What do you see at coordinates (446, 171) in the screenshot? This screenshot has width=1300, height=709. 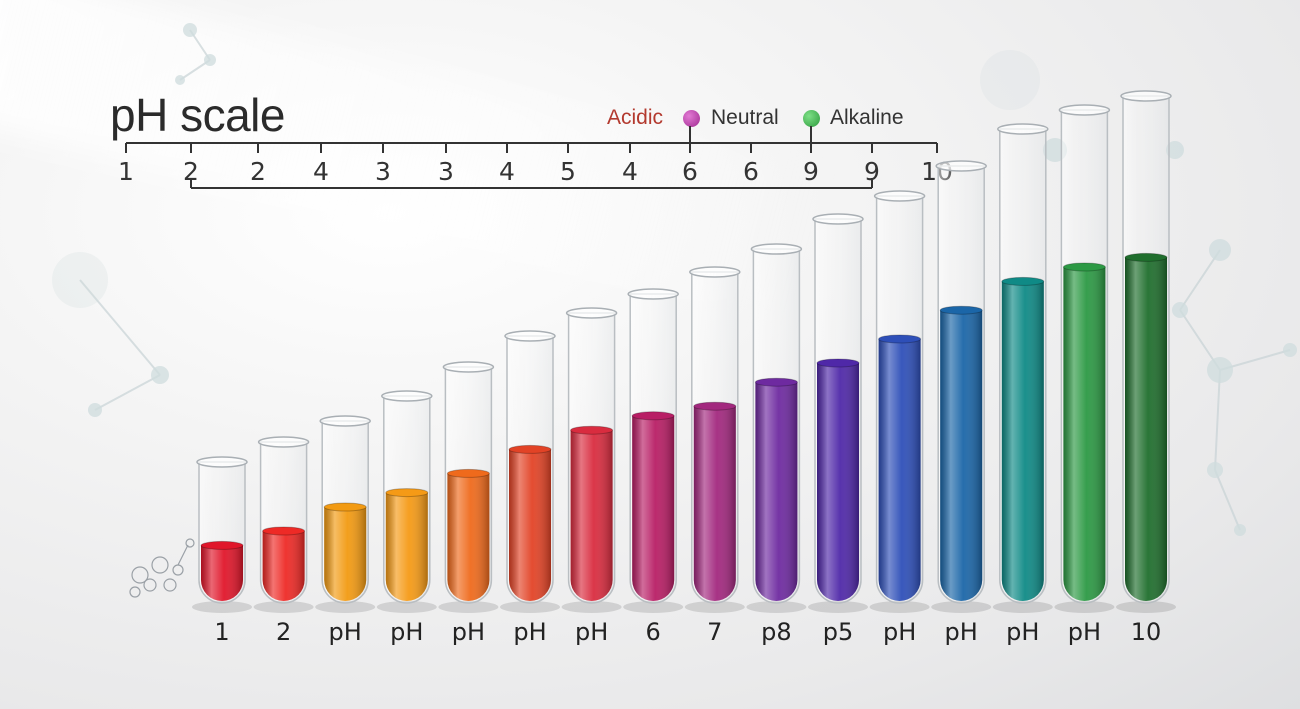 I see `scale-tick-label: 3` at bounding box center [446, 171].